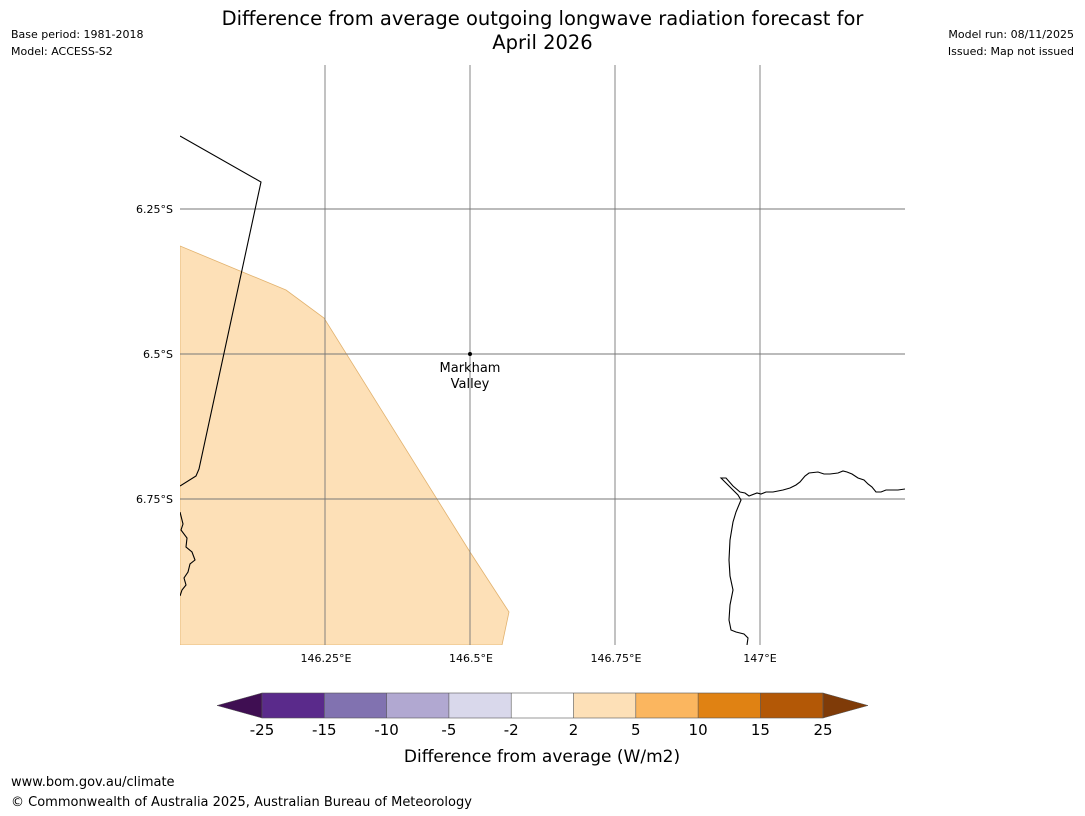  What do you see at coordinates (158, 354) in the screenshot?
I see `lat-label-6-5: 6.5°S` at bounding box center [158, 354].